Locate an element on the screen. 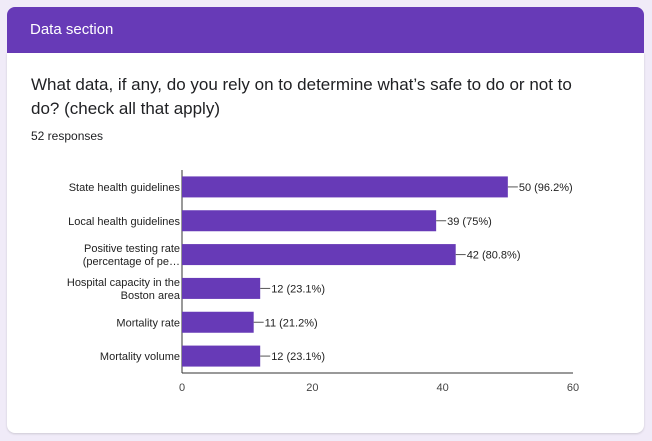  section-title: Data section is located at coordinates (72, 29).